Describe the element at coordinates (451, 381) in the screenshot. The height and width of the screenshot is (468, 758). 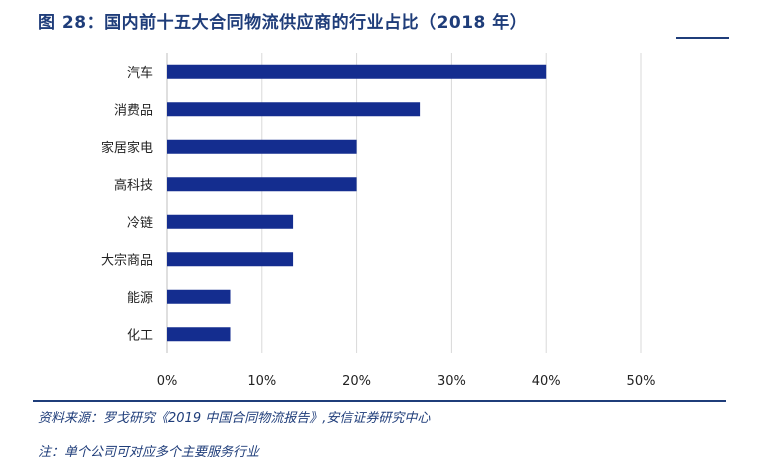
I see `x-tick-label: 30%` at that location.